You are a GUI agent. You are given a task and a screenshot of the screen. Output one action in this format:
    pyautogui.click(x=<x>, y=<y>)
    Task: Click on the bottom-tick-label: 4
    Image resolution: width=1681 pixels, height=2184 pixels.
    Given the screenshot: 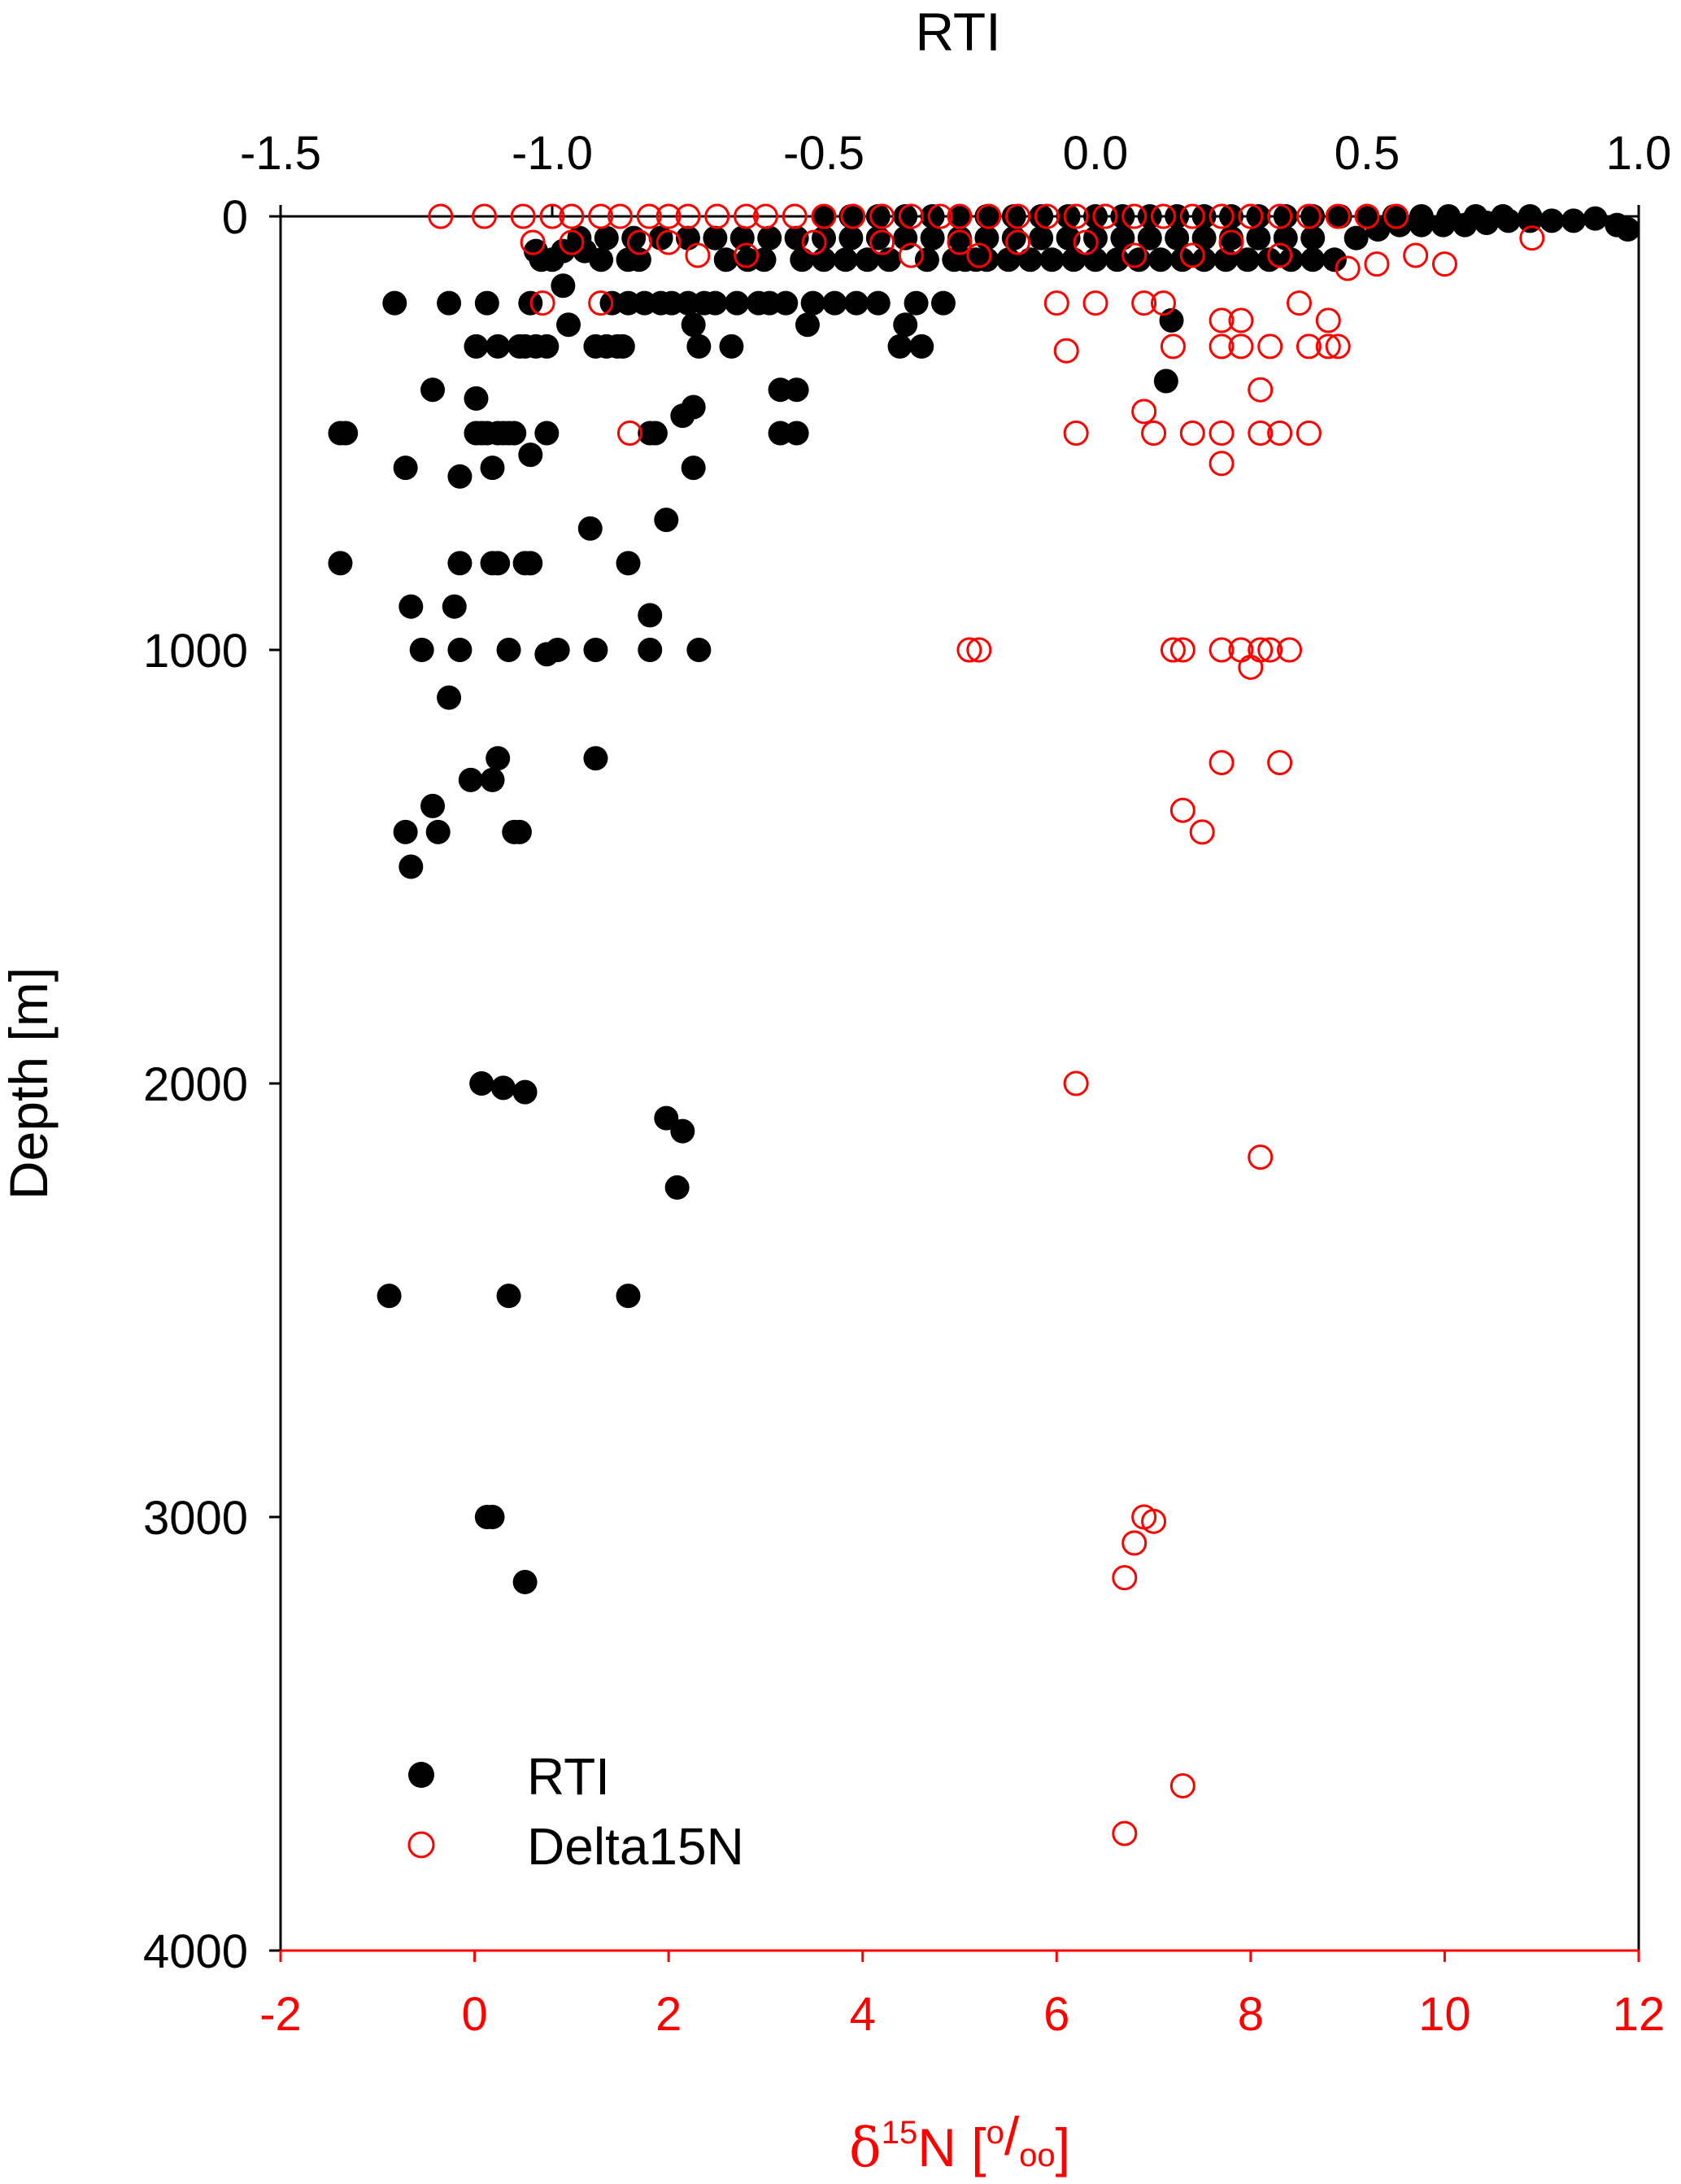 What is the action you would take?
    pyautogui.click(x=863, y=2015)
    